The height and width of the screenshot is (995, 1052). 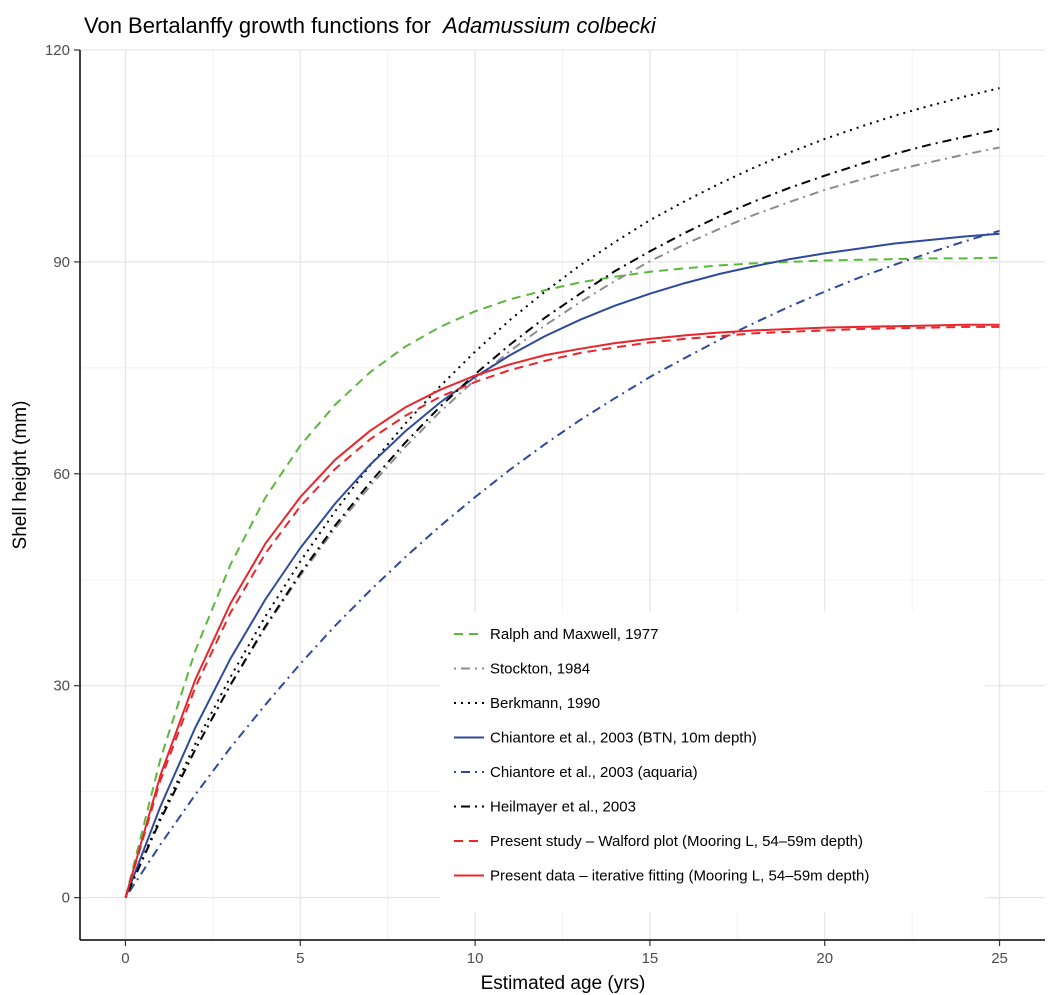 I want to click on chart-title-main: Von Bertalanffy growth functions for, so click(x=257, y=25).